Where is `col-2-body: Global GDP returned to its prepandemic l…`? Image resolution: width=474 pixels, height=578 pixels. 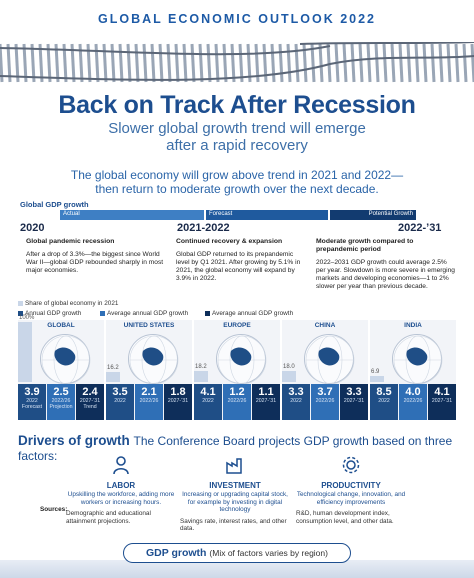 col-2-body: Global GDP returned to its prepandemic l… is located at coordinates (238, 266).